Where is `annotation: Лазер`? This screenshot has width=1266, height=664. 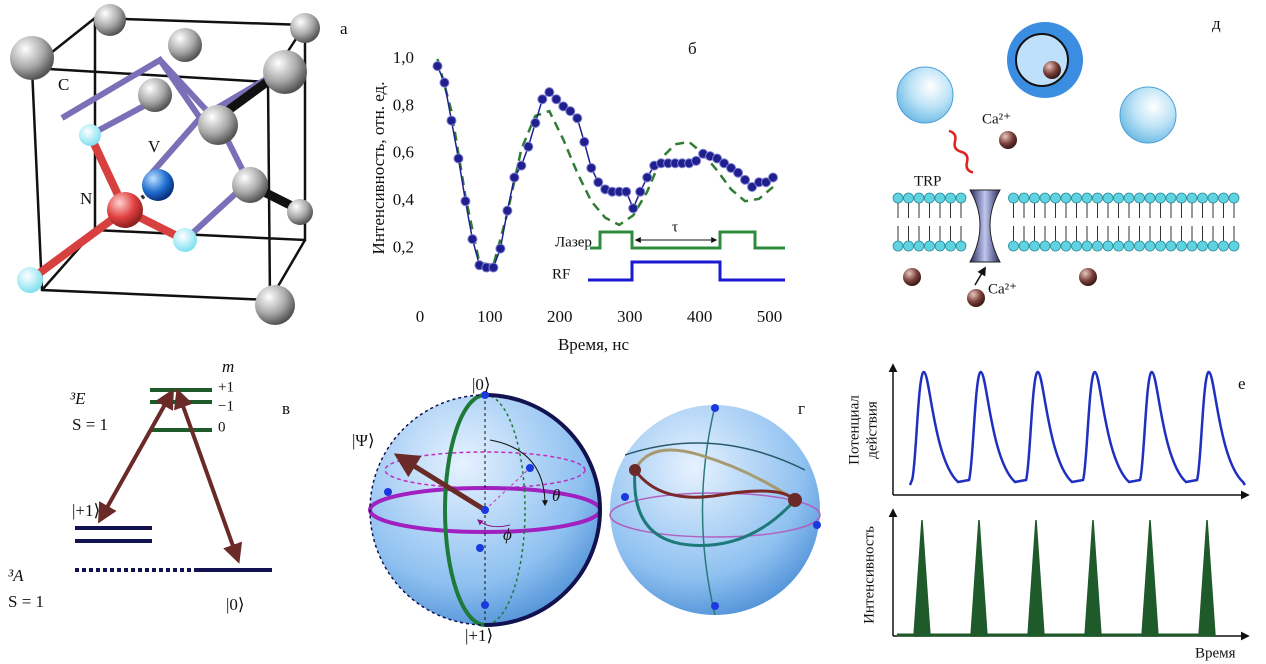
annotation: Лазер is located at coordinates (573, 242).